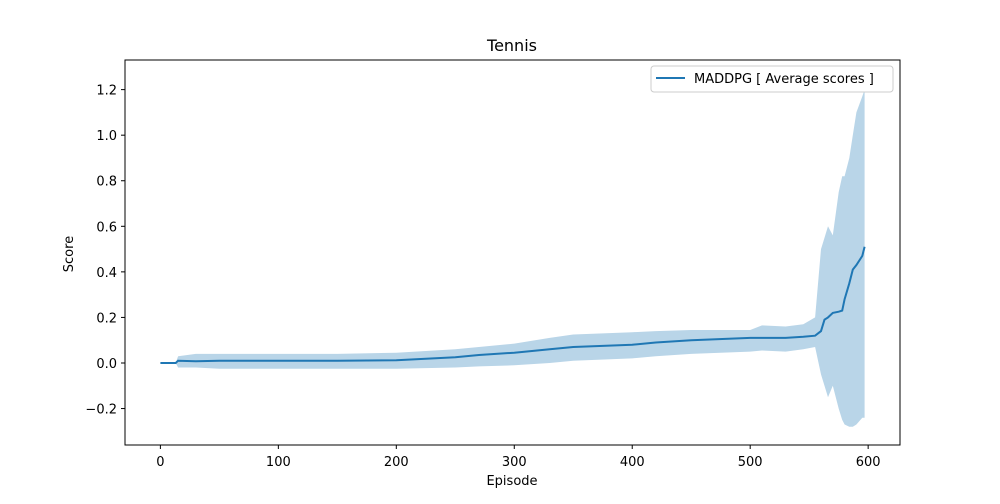 The height and width of the screenshot is (504, 1000). I want to click on legend-label: MADDPG [ Average scores ], so click(784, 79).